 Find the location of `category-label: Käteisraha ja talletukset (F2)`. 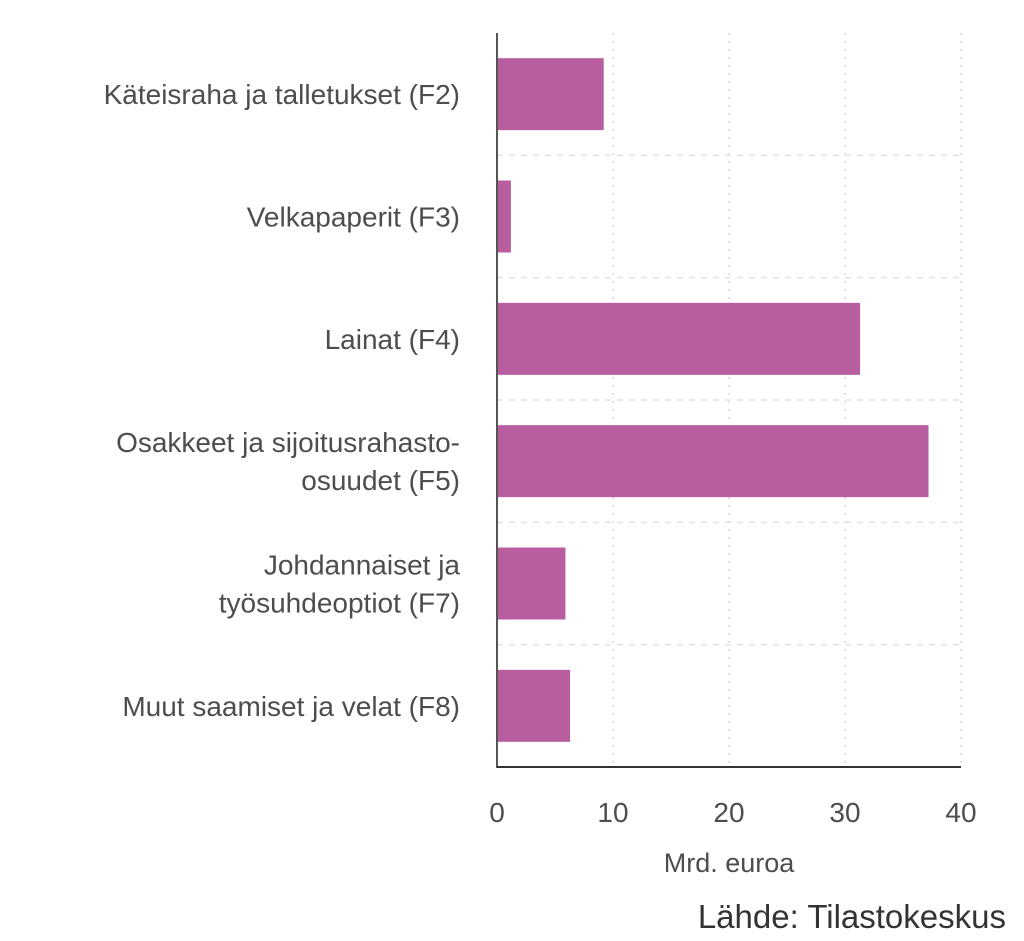

category-label: Käteisraha ja talletukset (F2) is located at coordinates (282, 94).